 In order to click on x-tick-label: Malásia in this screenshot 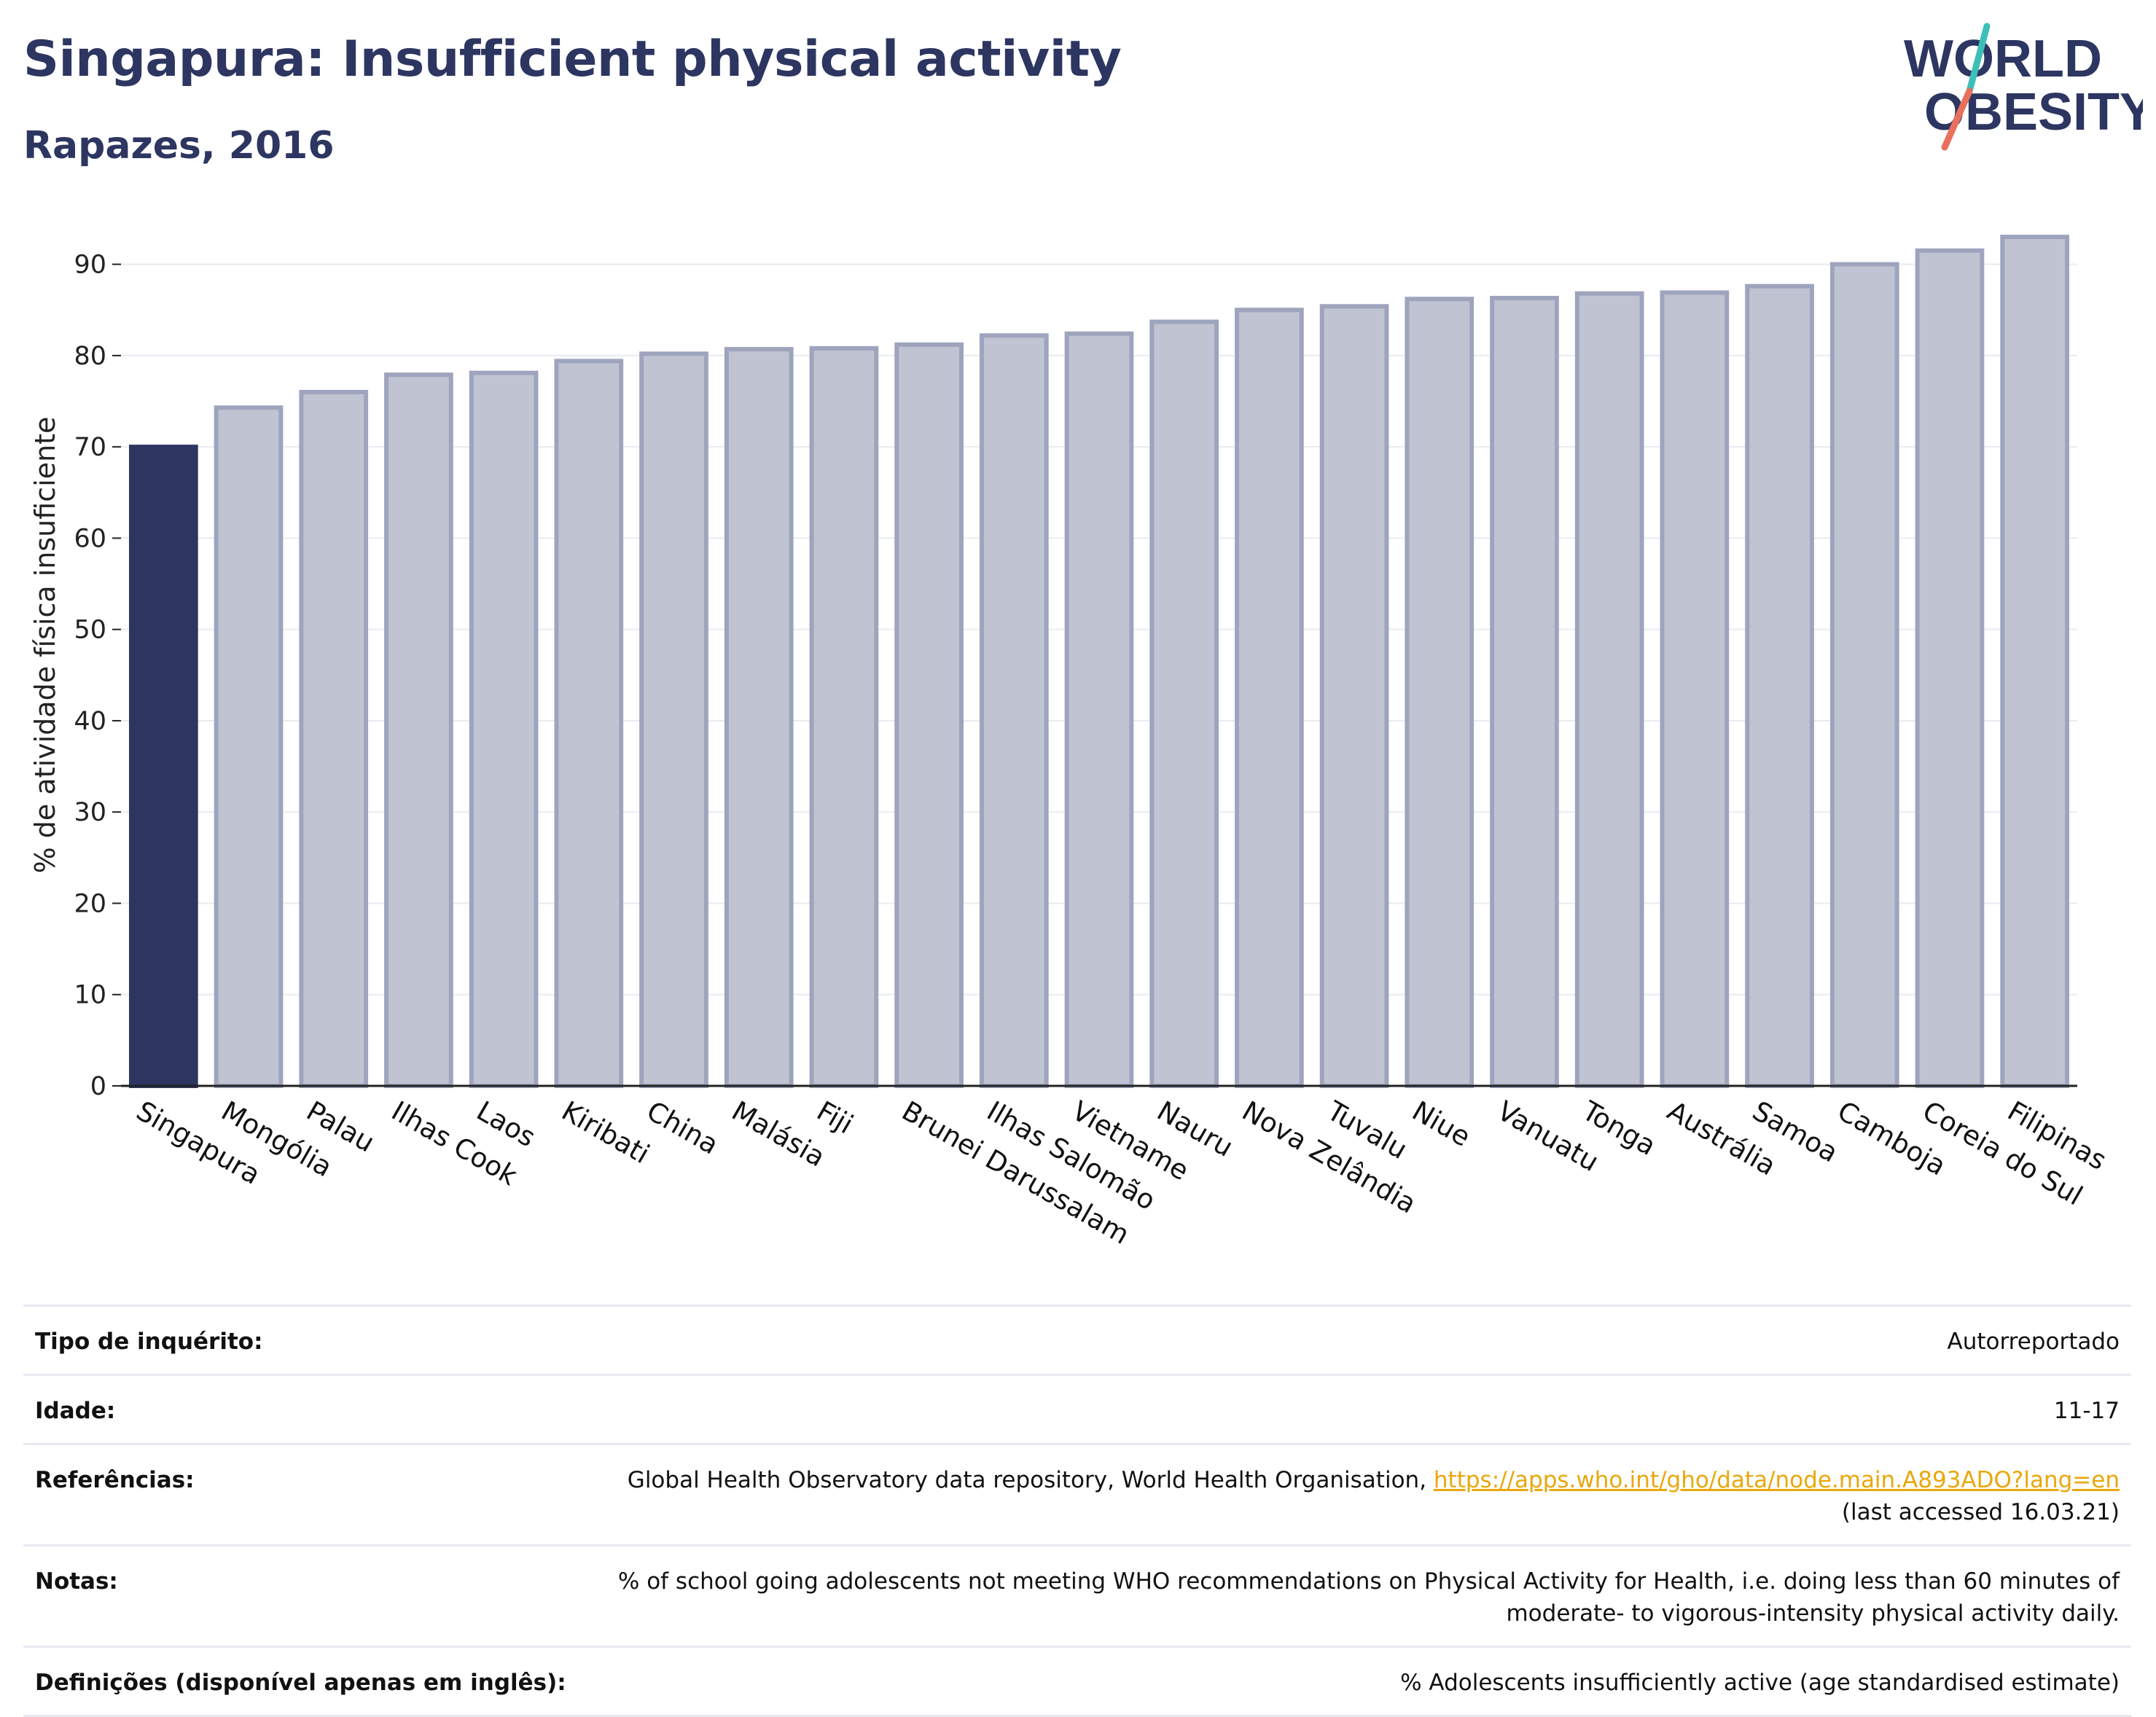, I will do `click(779, 1134)`.